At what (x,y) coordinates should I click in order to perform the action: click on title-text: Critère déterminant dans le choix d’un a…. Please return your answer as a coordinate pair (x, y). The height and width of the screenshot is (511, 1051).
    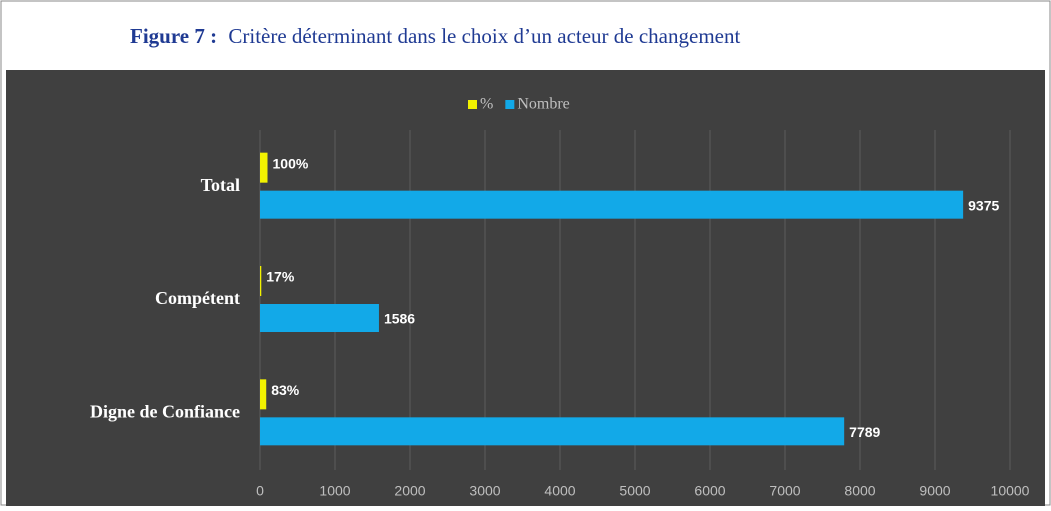
    Looking at the image, I should click on (484, 36).